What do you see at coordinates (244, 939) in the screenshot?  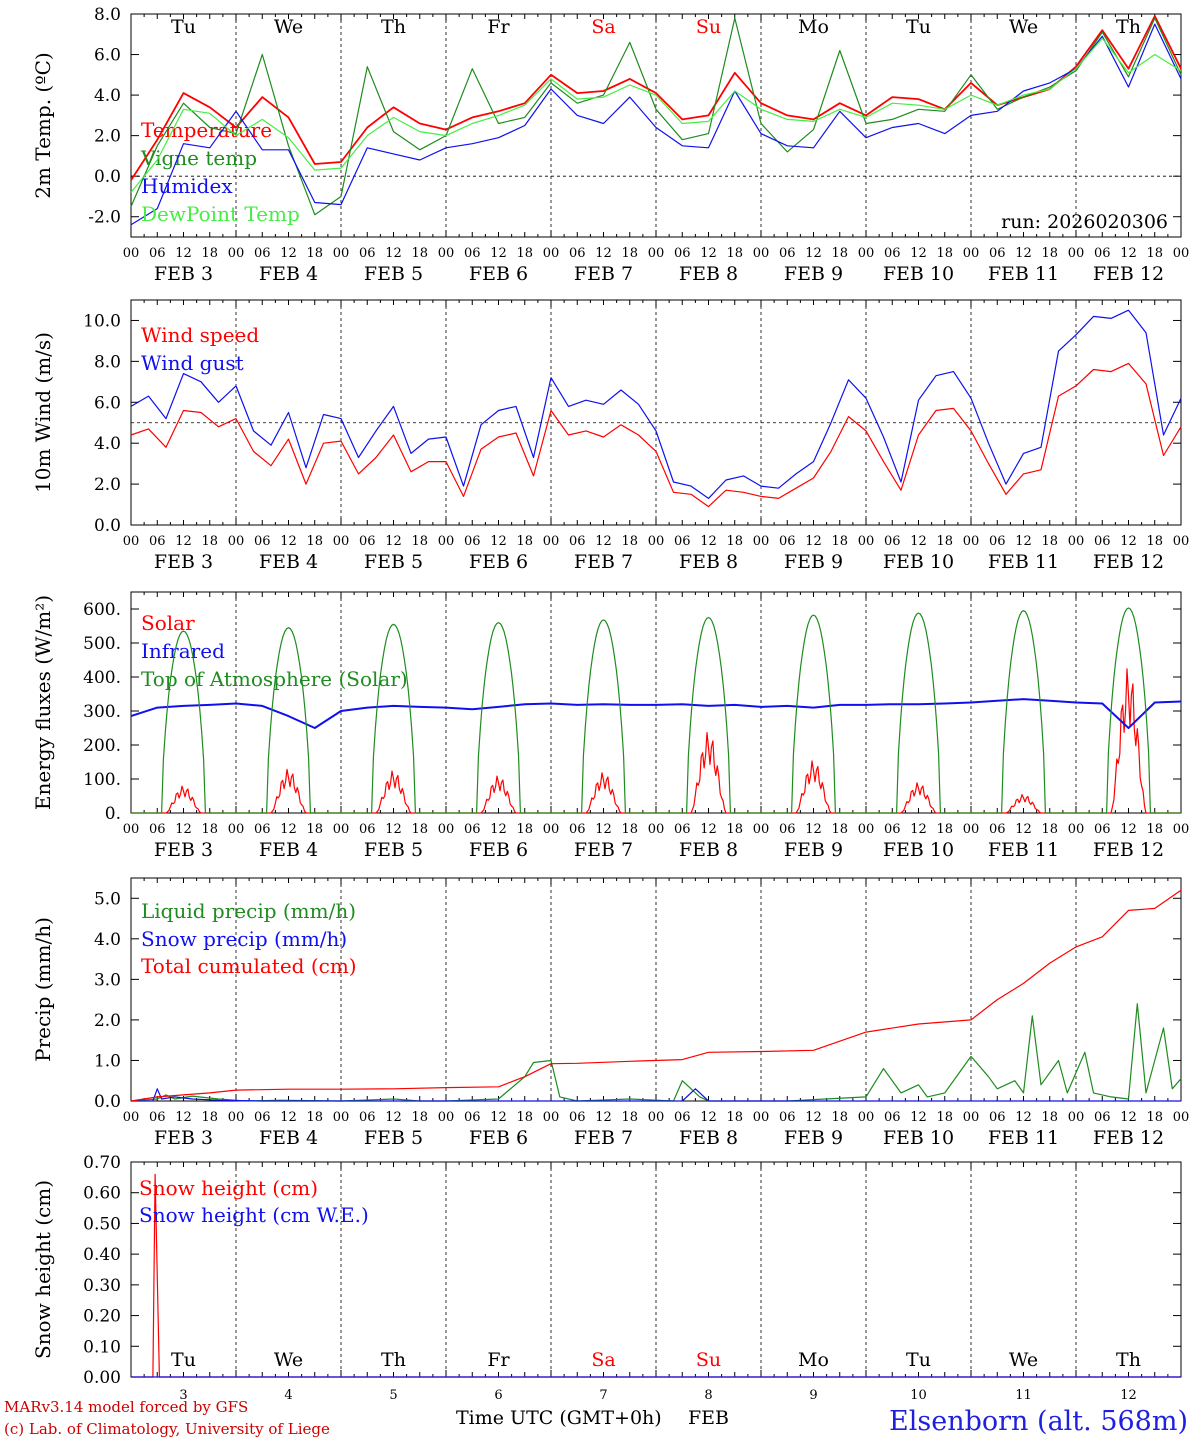 I see `legend-entry: Snow precip (mm/h)` at bounding box center [244, 939].